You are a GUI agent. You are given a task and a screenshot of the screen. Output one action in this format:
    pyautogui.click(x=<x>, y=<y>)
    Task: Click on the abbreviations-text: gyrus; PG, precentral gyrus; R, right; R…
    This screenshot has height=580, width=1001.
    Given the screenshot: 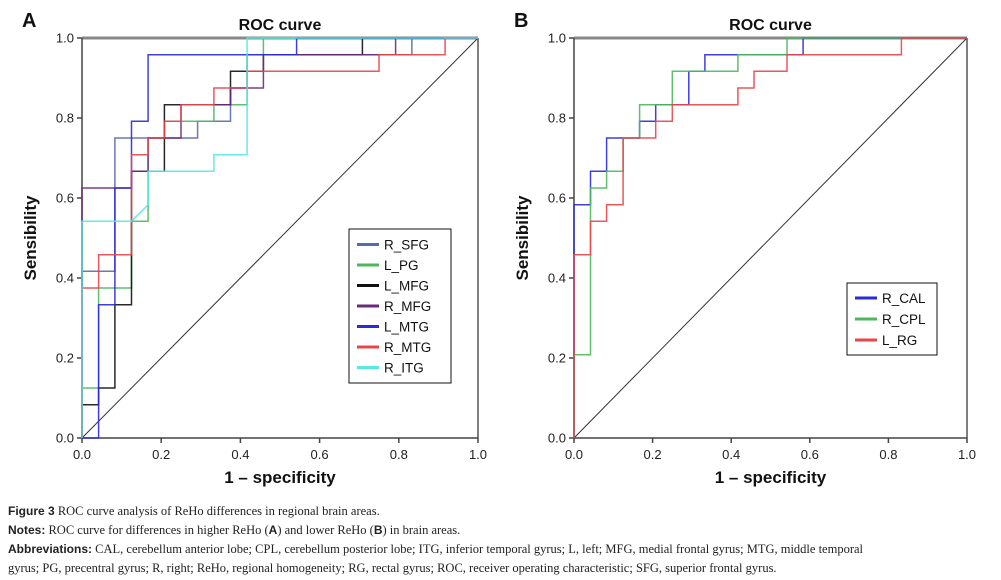 What is the action you would take?
    pyautogui.click(x=392, y=568)
    